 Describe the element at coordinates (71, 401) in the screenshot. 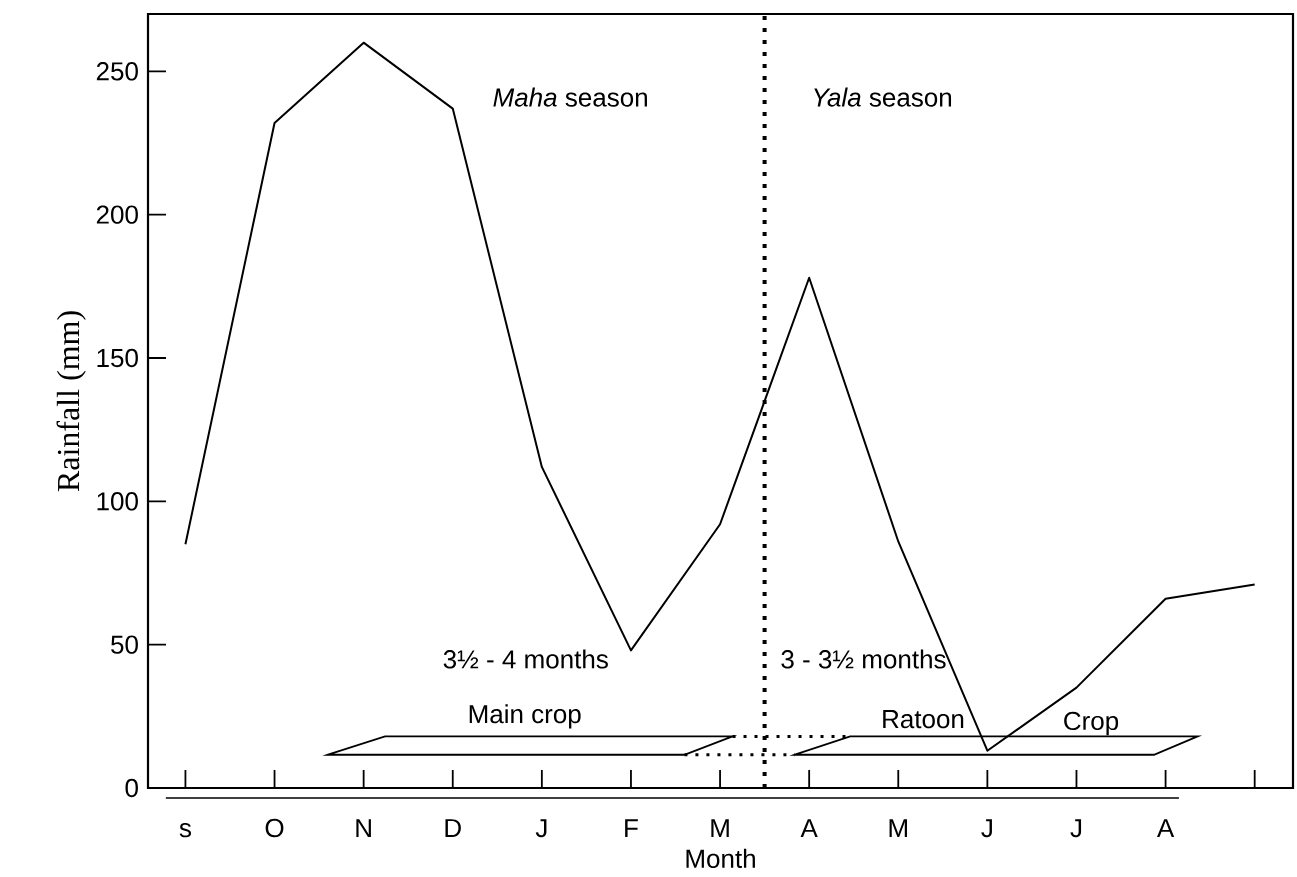

I see `y-axis-title: Rainfall (mm)` at that location.